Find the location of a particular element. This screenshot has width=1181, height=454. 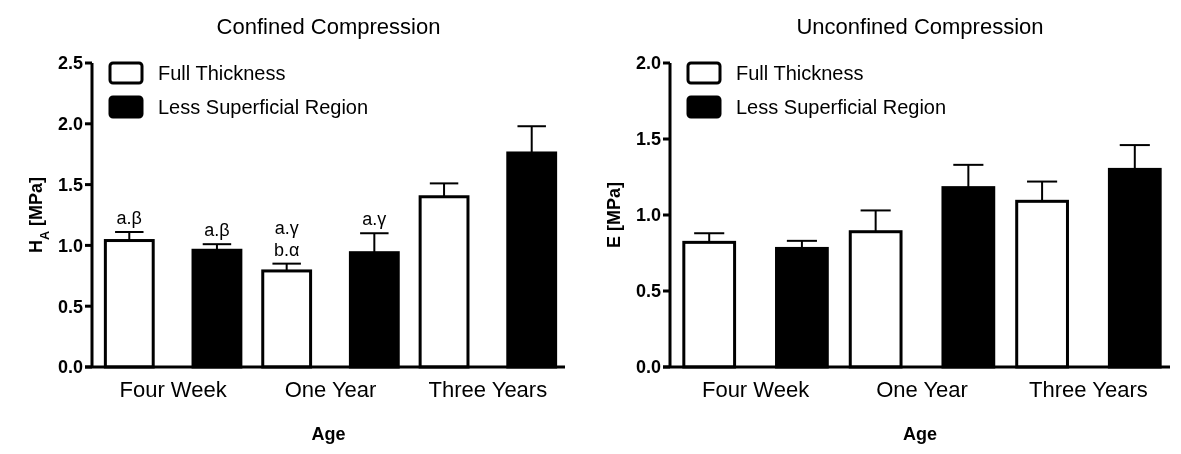

y-axis-title: E [MPa] is located at coordinates (614, 215).